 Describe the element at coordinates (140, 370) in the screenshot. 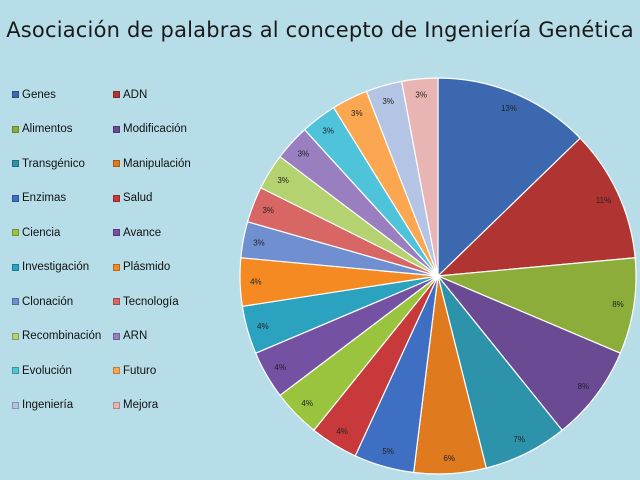

I see `legend-label: Futuro` at that location.